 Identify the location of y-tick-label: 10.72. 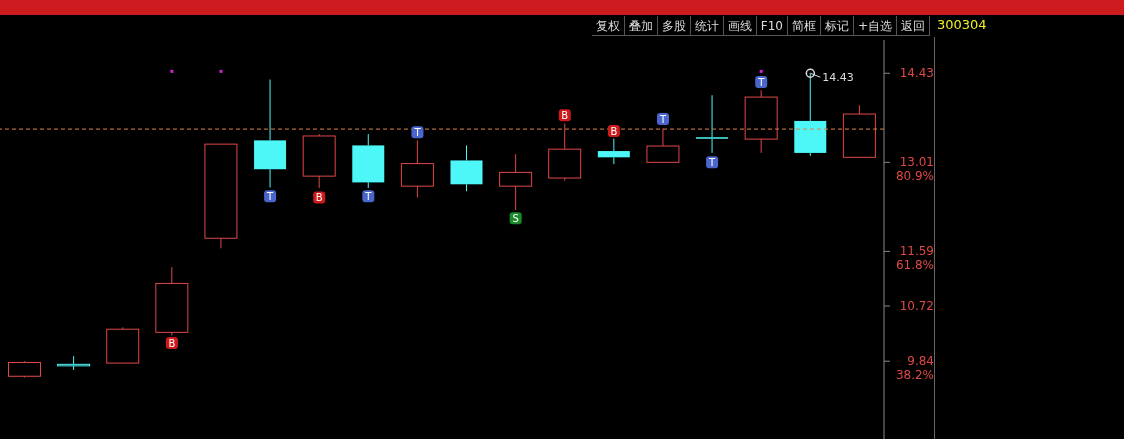
(916, 306).